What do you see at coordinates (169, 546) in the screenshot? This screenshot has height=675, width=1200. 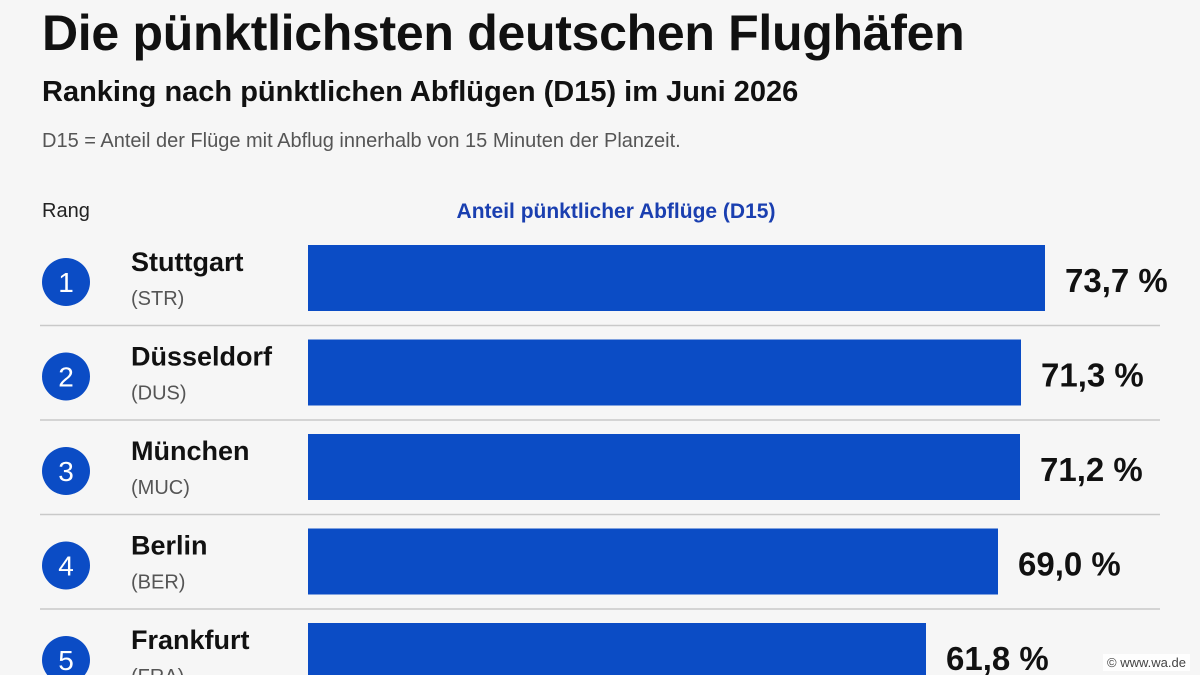 I see `airport-name: Berlin` at bounding box center [169, 546].